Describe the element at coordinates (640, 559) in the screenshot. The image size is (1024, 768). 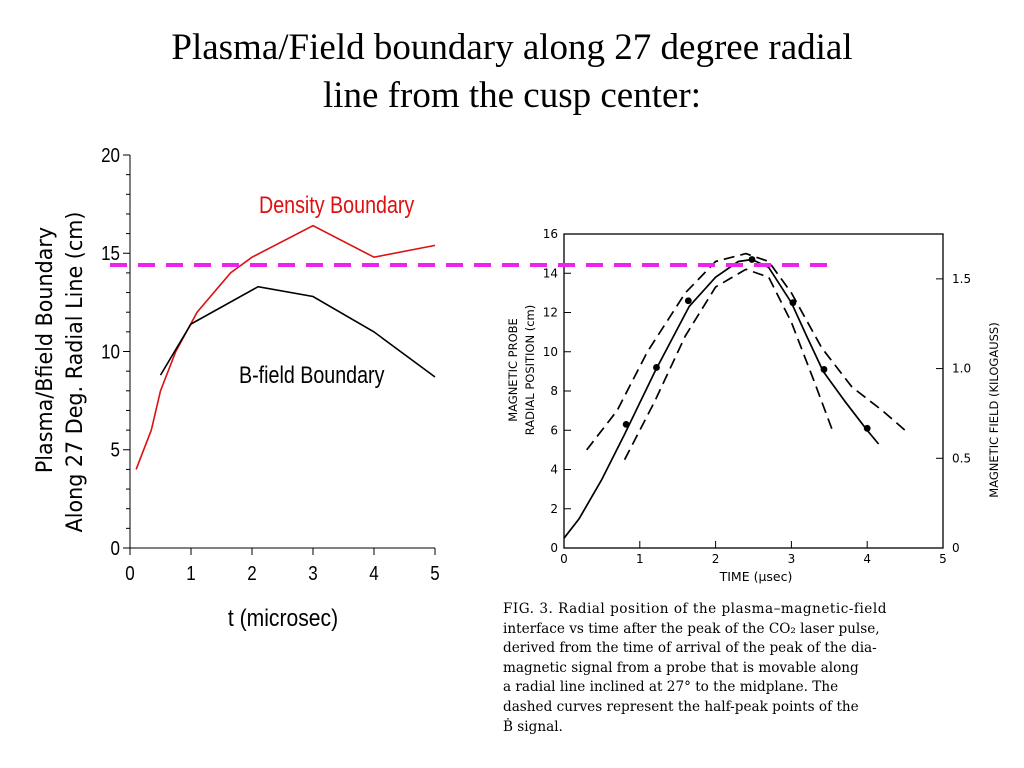
I see `right-x-tick-label: 1` at that location.